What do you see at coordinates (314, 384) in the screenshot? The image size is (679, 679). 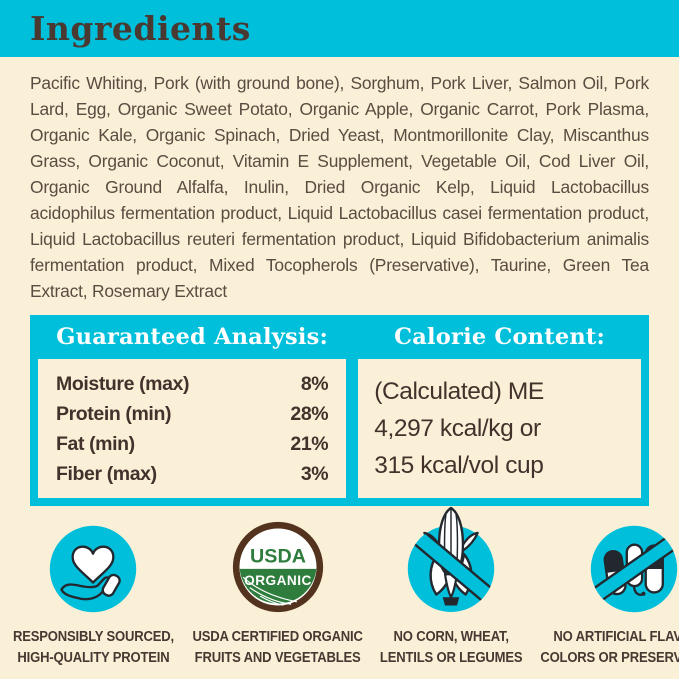 I see `nutrient-value: 8%` at bounding box center [314, 384].